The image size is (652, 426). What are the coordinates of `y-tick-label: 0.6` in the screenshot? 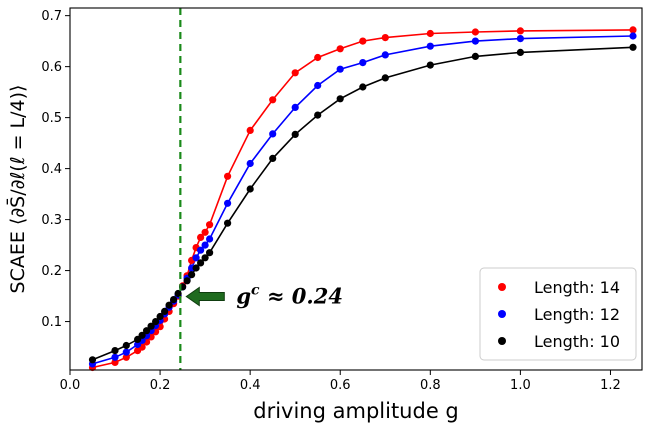 It's located at (51, 67).